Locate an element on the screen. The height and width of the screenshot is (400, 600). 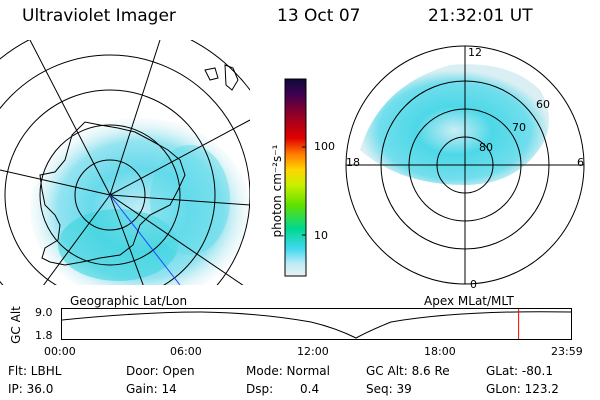
colorbar-tick-100: 100 is located at coordinates (324, 146).